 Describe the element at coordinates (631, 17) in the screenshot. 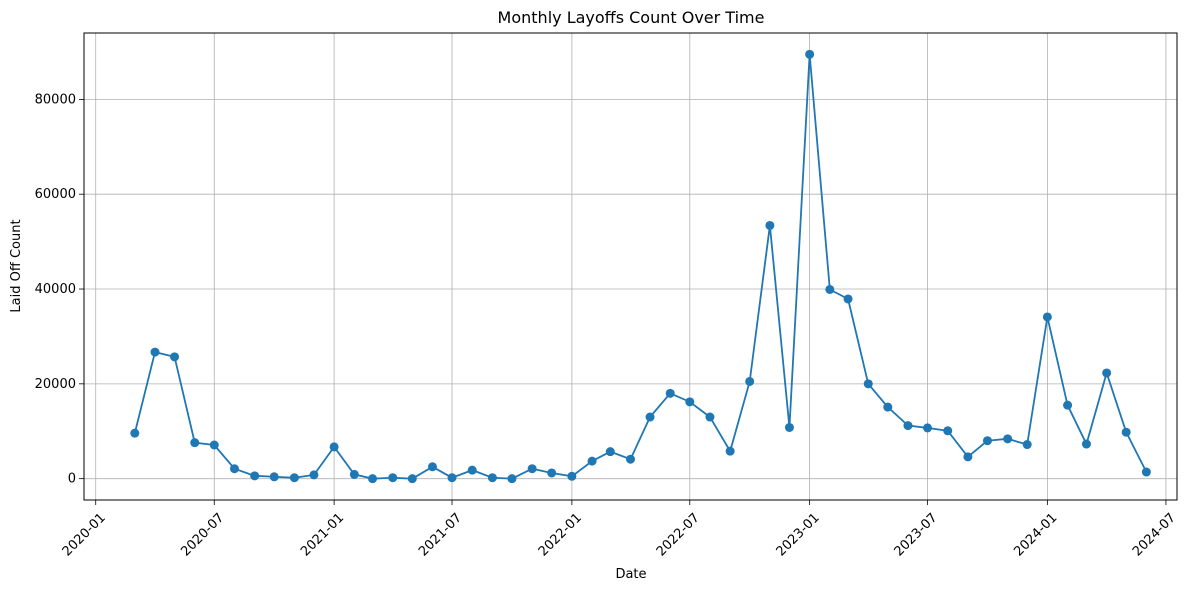

I see `chart-title: Monthly Layoffs Count Over Time` at that location.